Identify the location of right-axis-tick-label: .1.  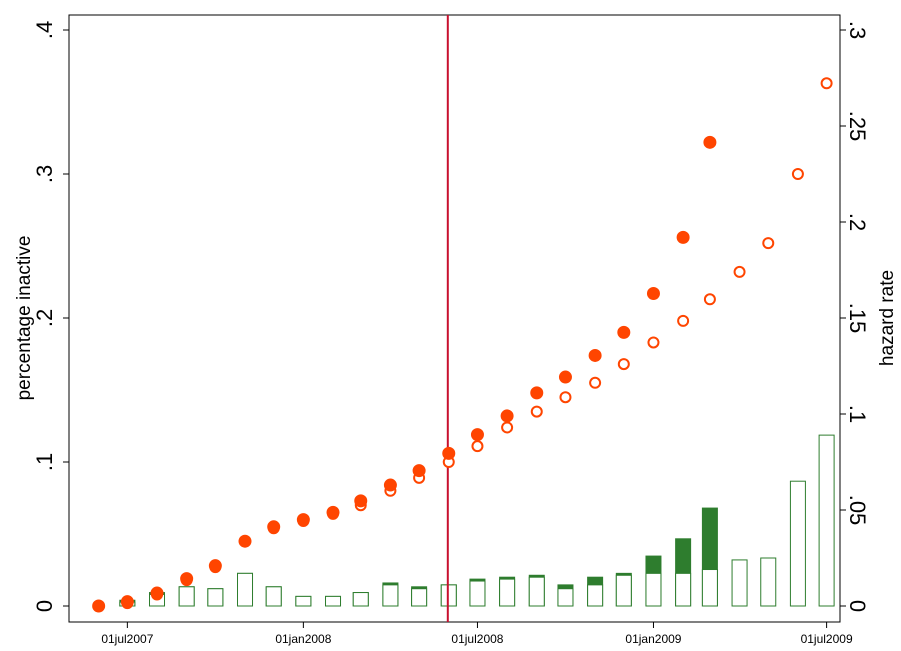
(857, 414).